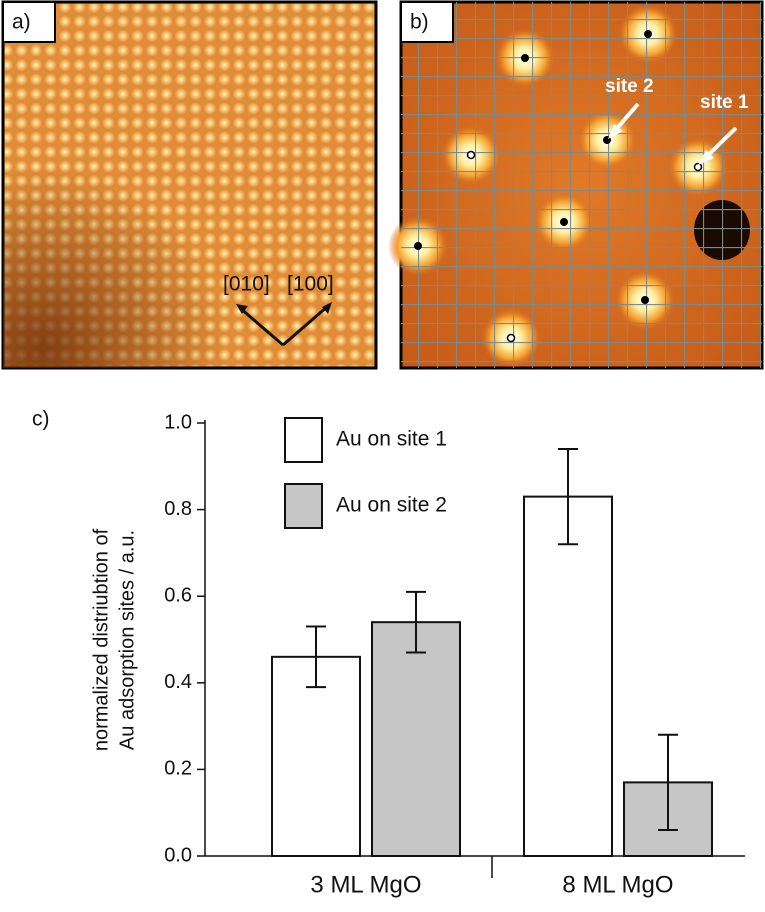  I want to click on legend-label: Au on site 2, so click(391, 505).